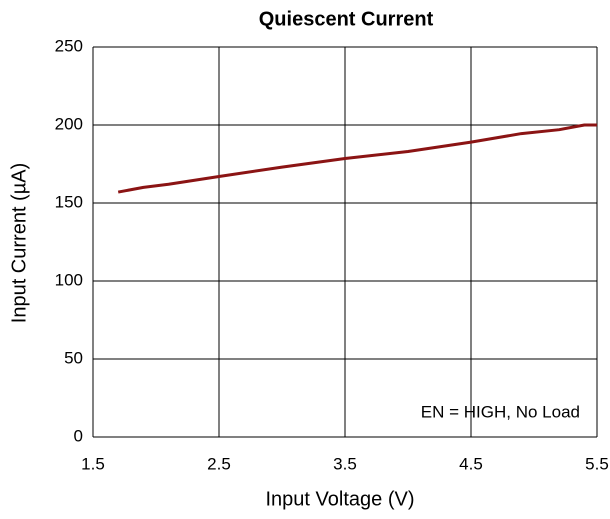 The image size is (610, 519). What do you see at coordinates (340, 499) in the screenshot?
I see `x-axis-label: Input Voltage (V)` at bounding box center [340, 499].